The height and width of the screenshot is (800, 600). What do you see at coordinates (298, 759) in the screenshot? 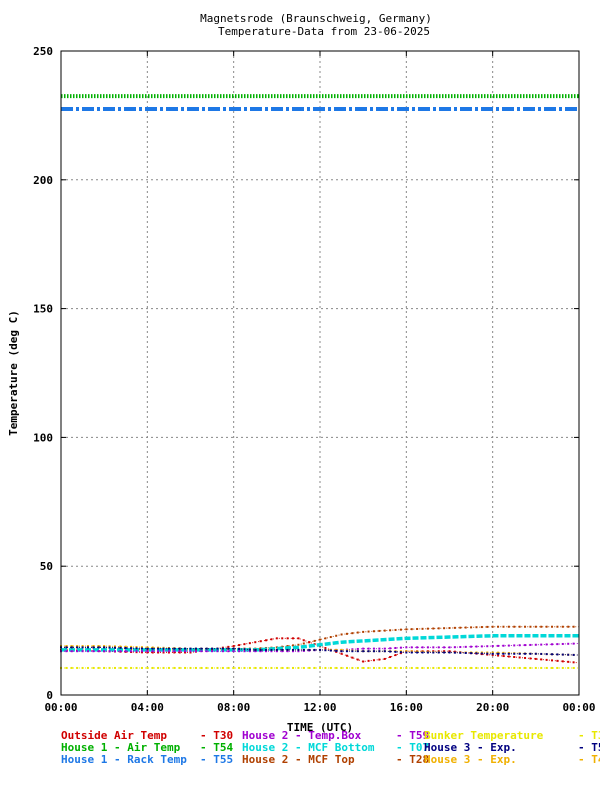
I see `legend-label: House 2 - MCF Top` at bounding box center [298, 759].